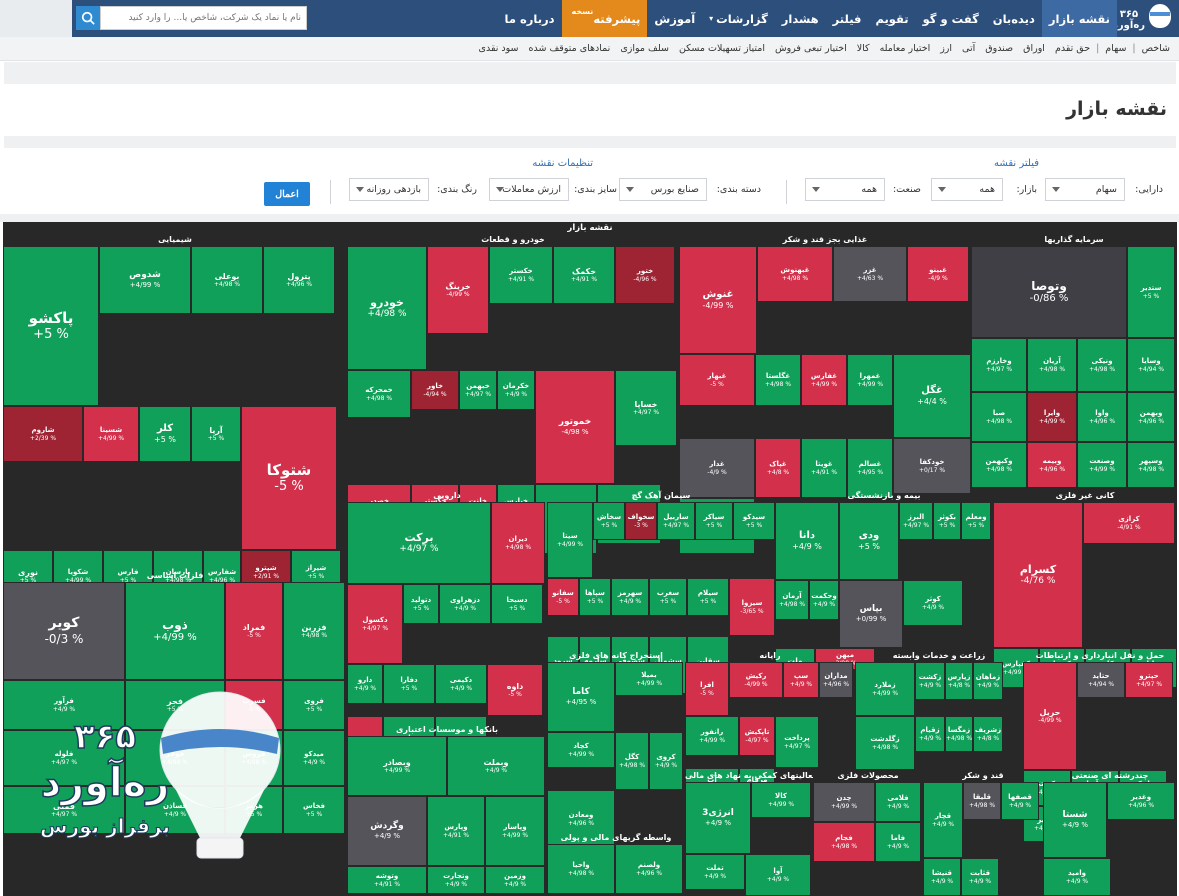  What do you see at coordinates (666, 761) in the screenshot?
I see `stock-tile: کروی +4/9 %` at bounding box center [666, 761].